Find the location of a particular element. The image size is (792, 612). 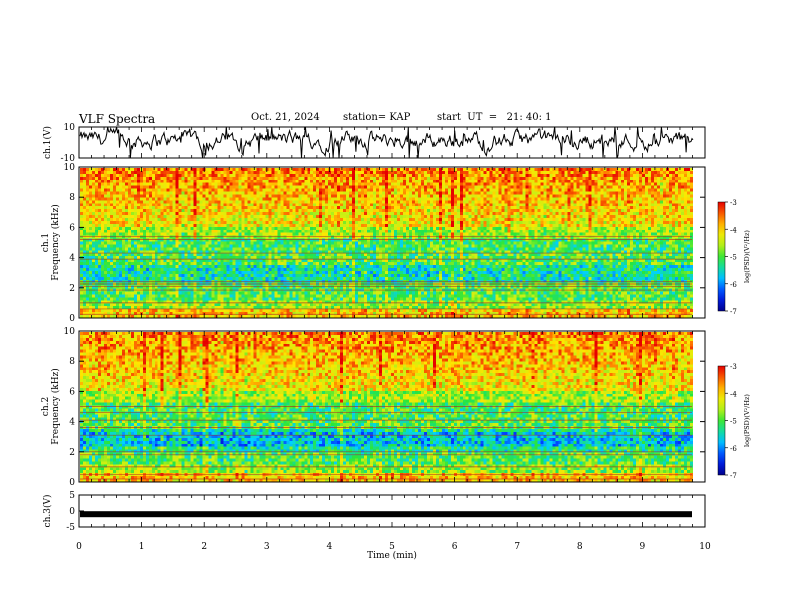

x-tick-label: 6 is located at coordinates (455, 547).